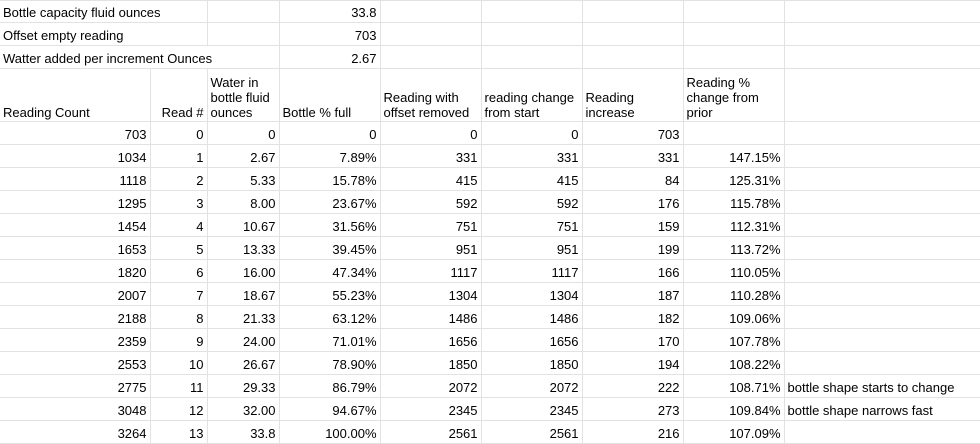  I want to click on param-label: Bottle capacity fluid ounces, so click(104, 11).